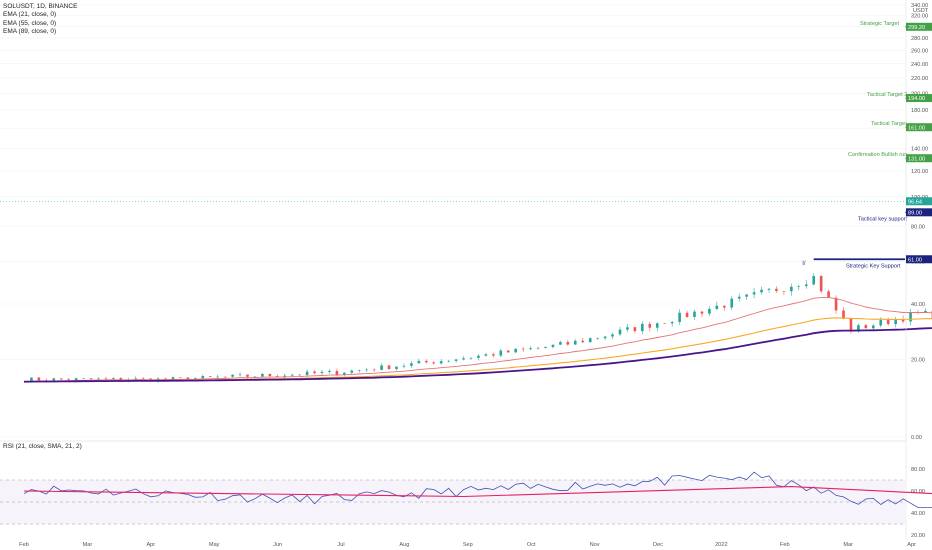 The width and height of the screenshot is (932, 550). I want to click on y-tick-label: 80.00, so click(918, 227).